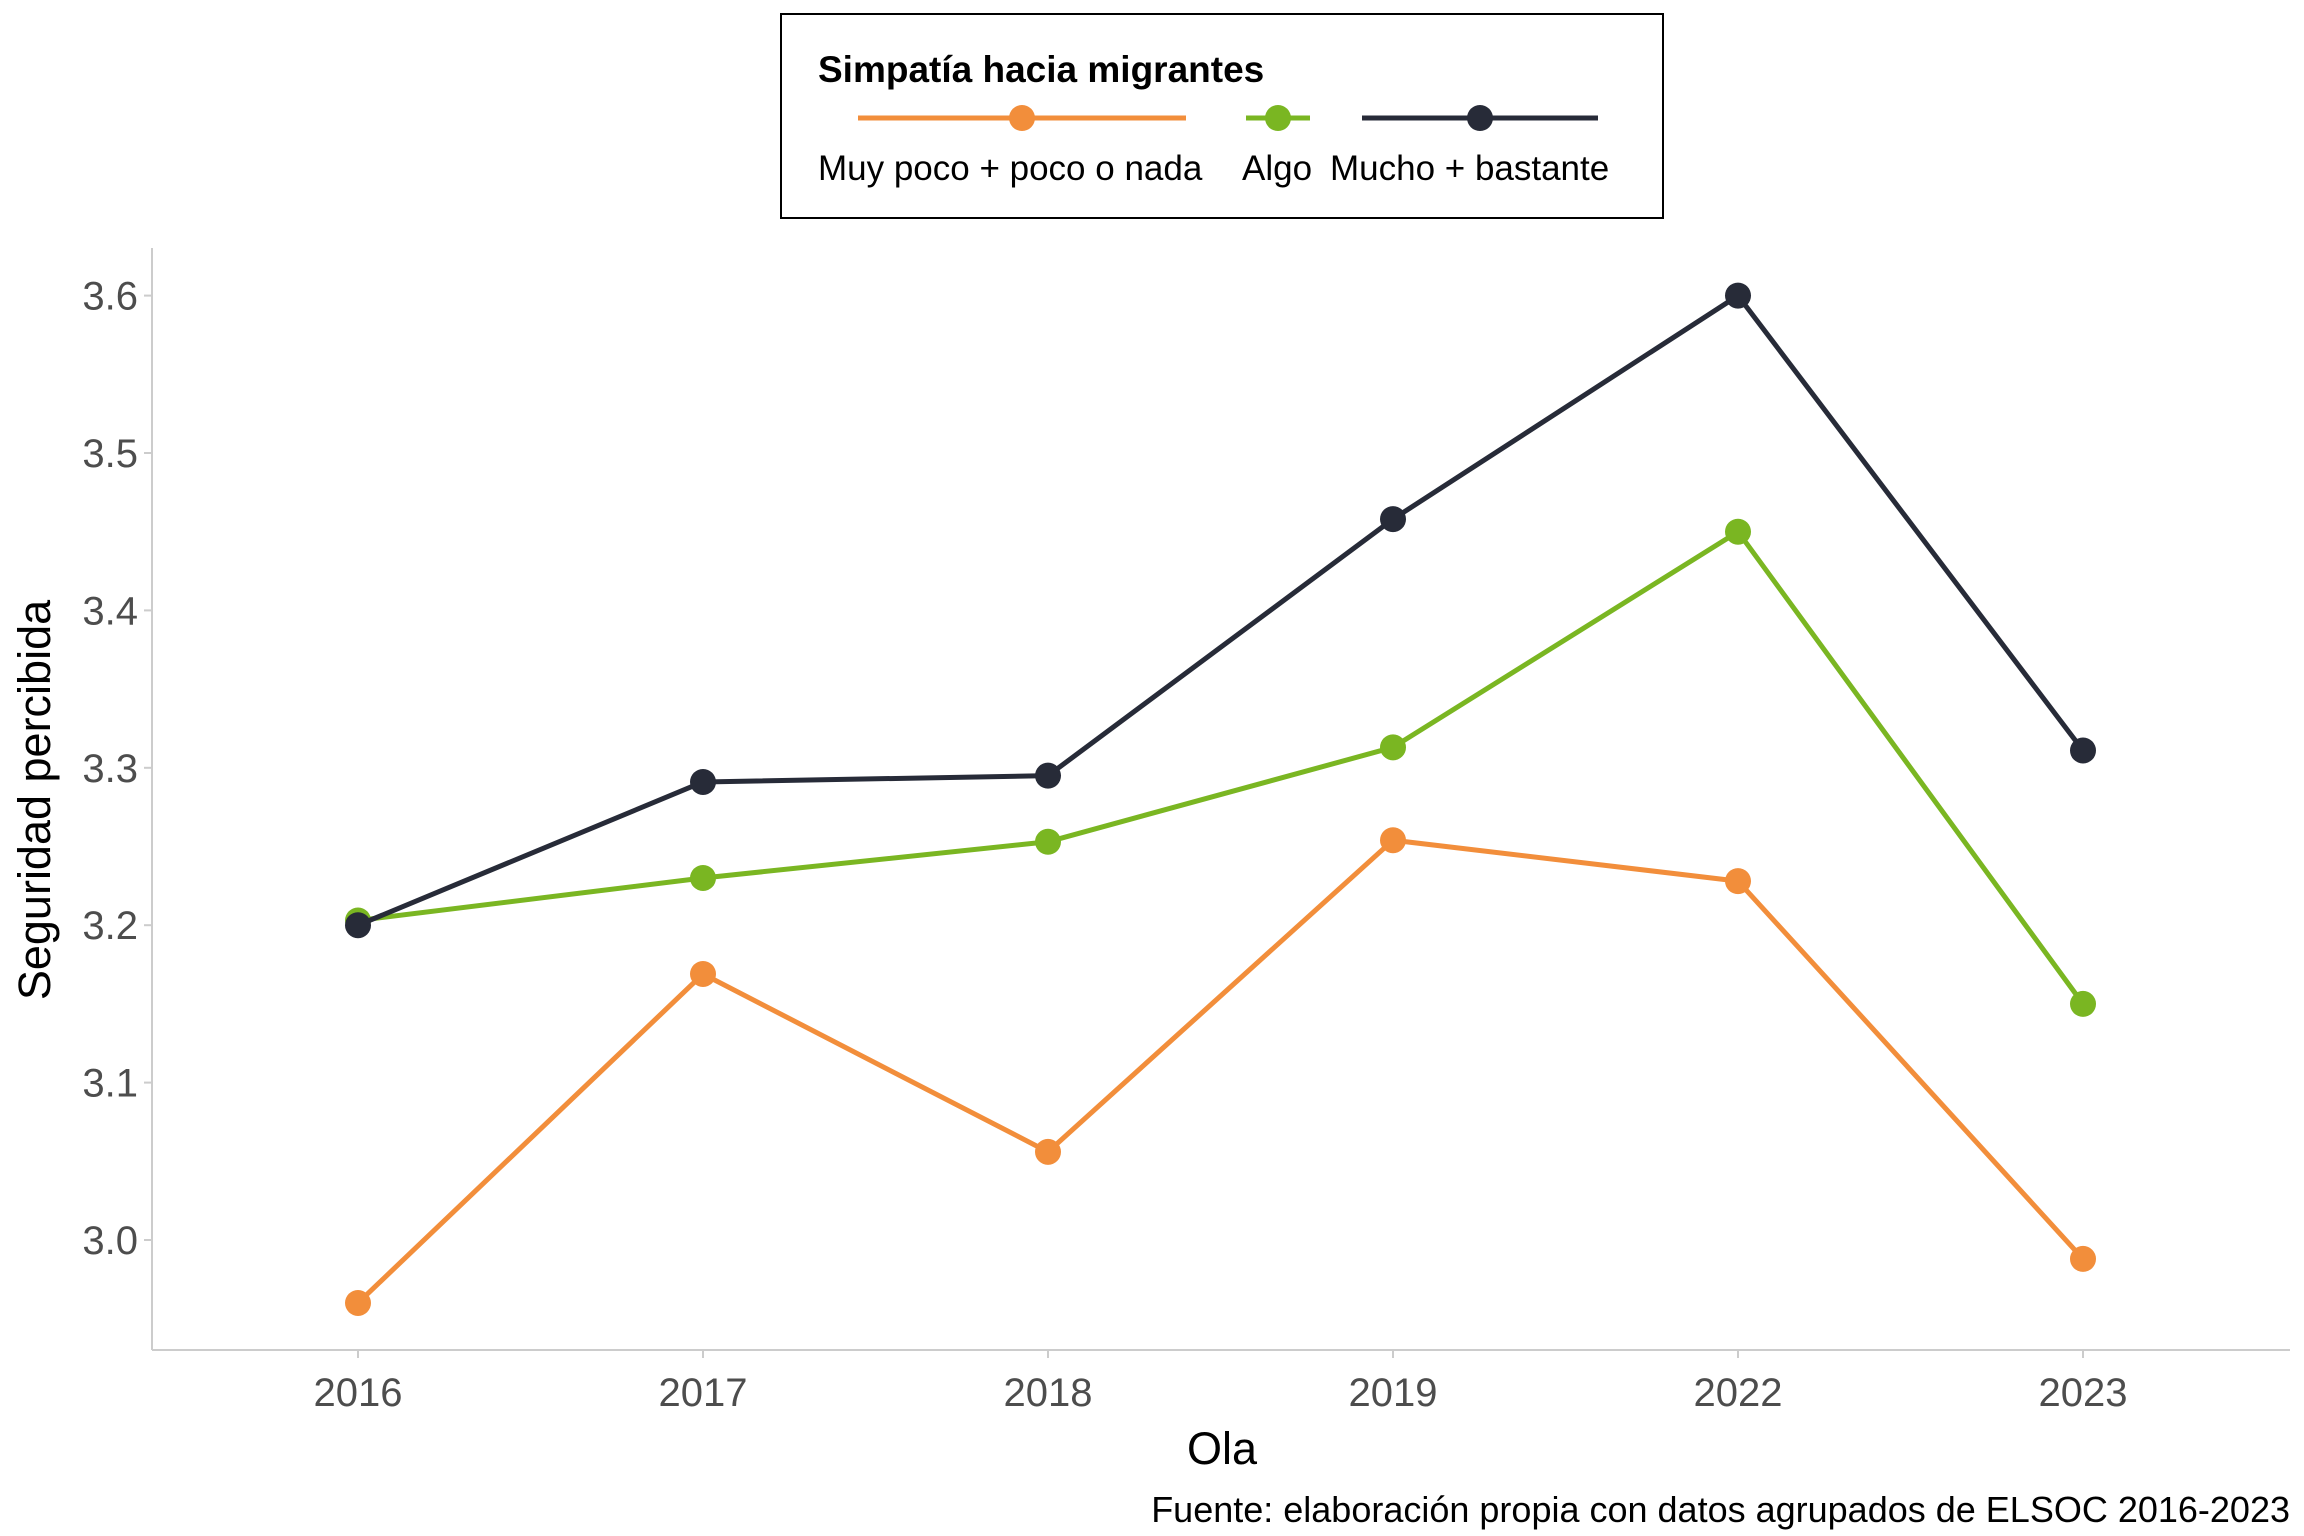 The width and height of the screenshot is (2304, 1536). Describe the element at coordinates (1393, 1393) in the screenshot. I see `x-tick-label: 2019` at that location.